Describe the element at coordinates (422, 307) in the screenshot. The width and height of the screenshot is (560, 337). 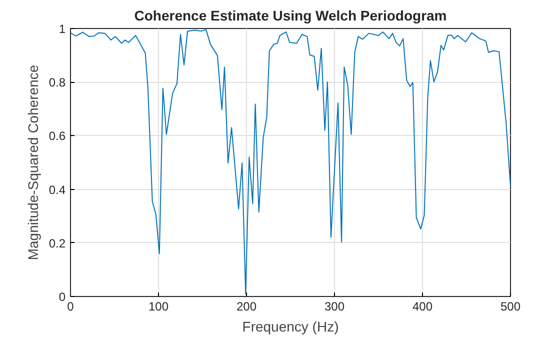
I see `x-tick-label: 400` at that location.